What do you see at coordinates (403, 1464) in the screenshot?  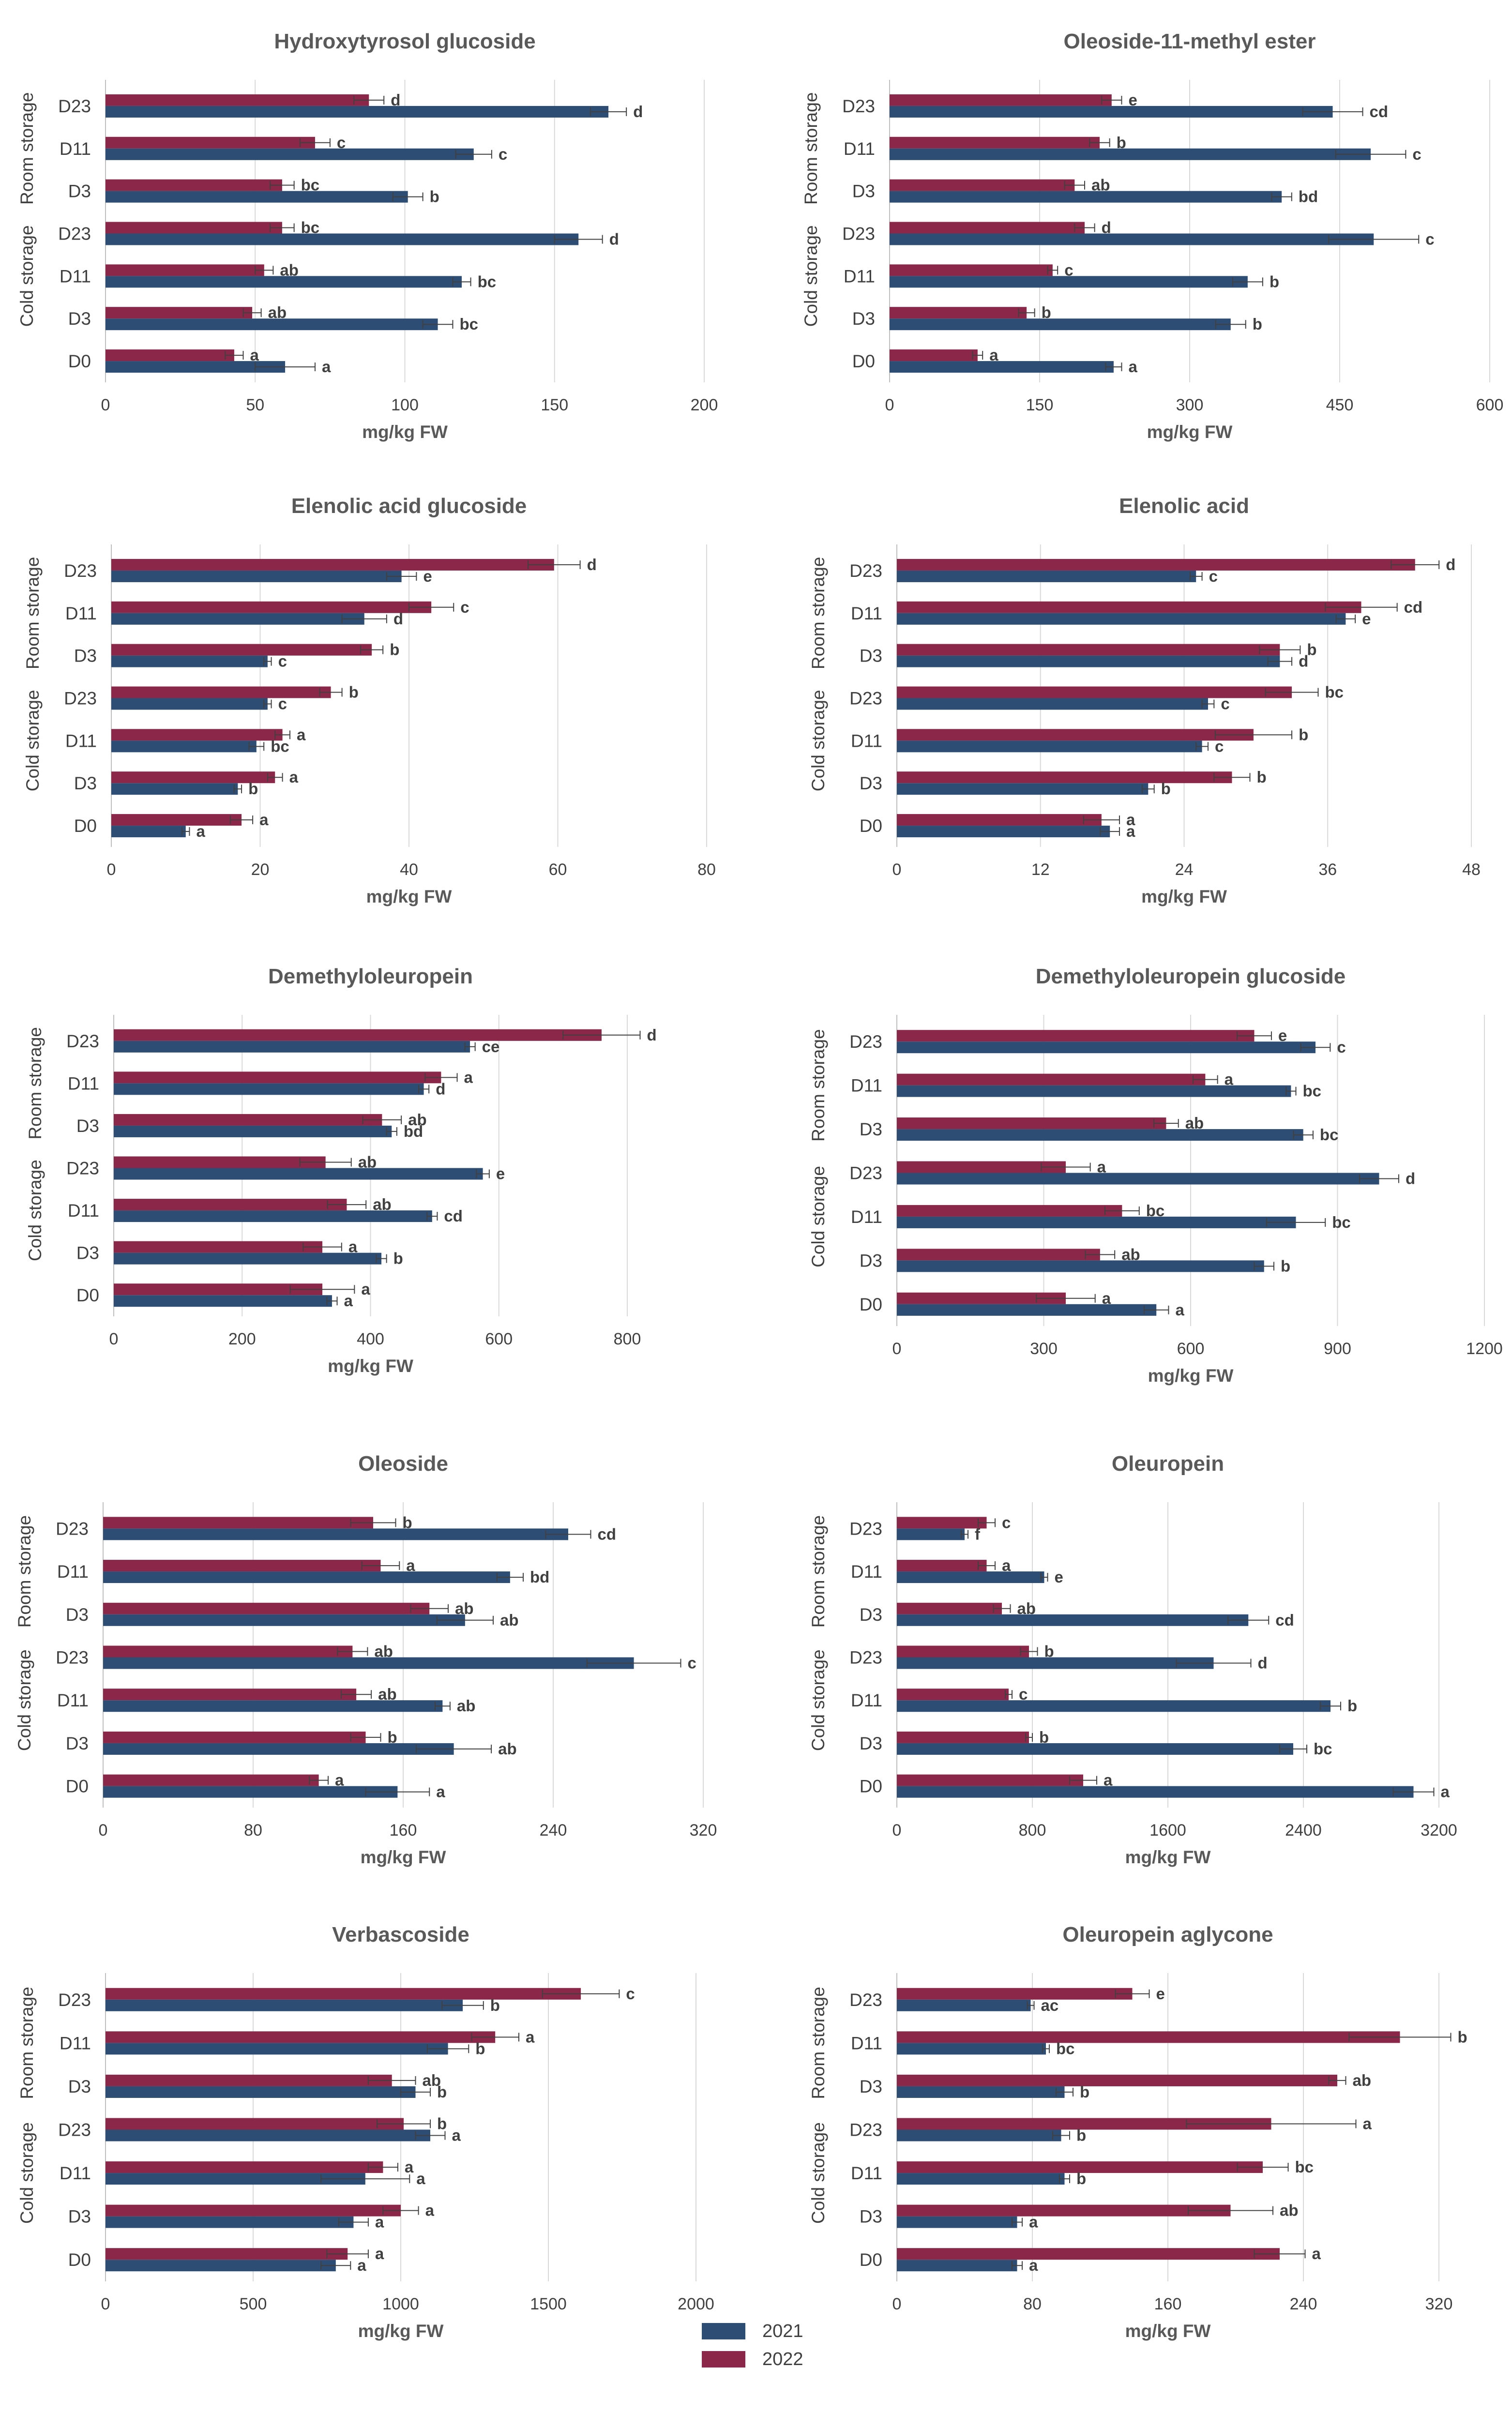 I see `chart-title: Oleoside` at bounding box center [403, 1464].